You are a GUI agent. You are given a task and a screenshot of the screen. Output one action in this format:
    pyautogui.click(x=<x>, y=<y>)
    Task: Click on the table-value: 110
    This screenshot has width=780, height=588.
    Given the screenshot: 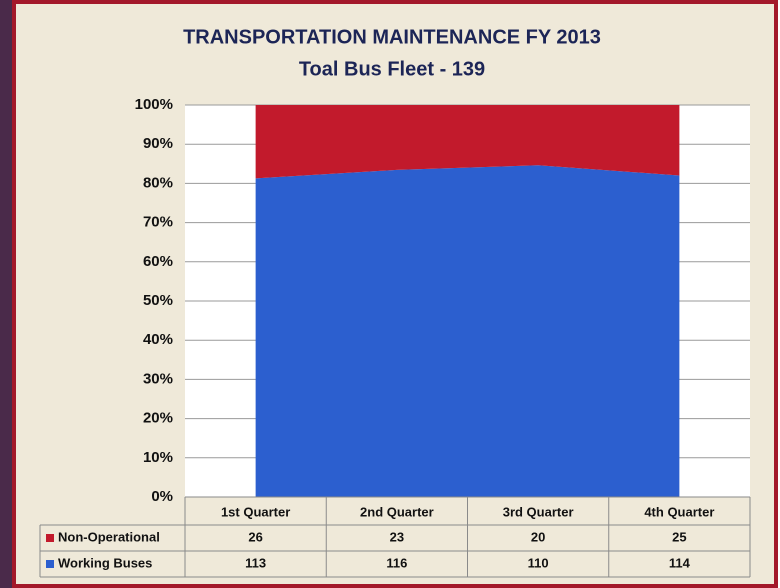 What is the action you would take?
    pyautogui.click(x=538, y=562)
    